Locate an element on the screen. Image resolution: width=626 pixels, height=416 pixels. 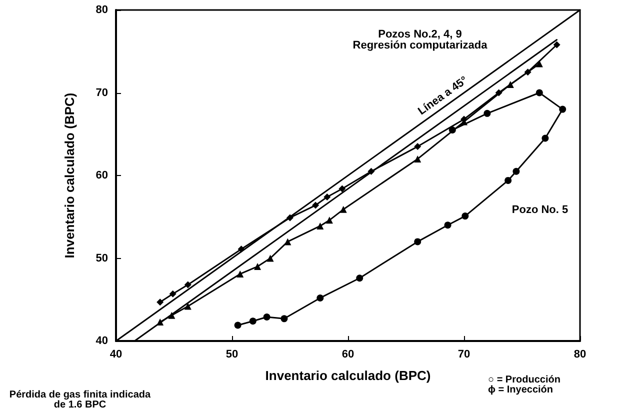
y-tick-label: 70 is located at coordinates (102, 92).